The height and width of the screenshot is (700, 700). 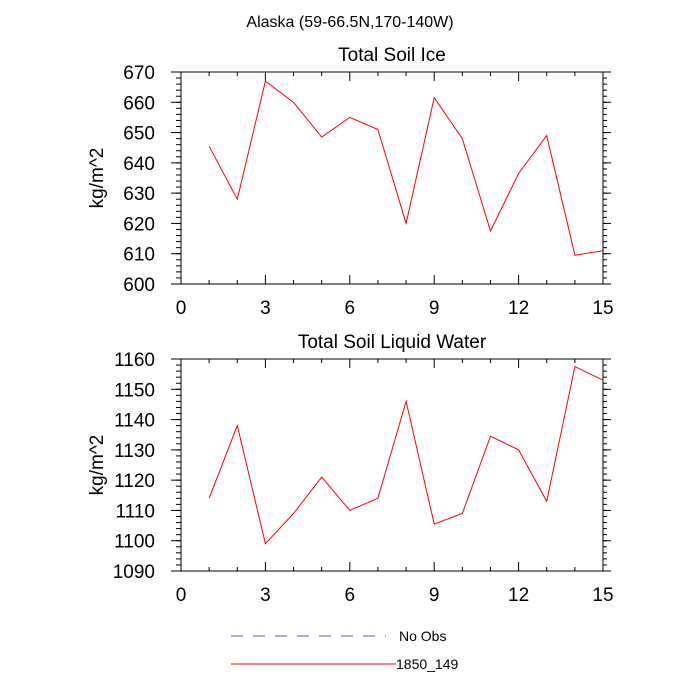 I want to click on y-tick-label: 1120, so click(x=134, y=481).